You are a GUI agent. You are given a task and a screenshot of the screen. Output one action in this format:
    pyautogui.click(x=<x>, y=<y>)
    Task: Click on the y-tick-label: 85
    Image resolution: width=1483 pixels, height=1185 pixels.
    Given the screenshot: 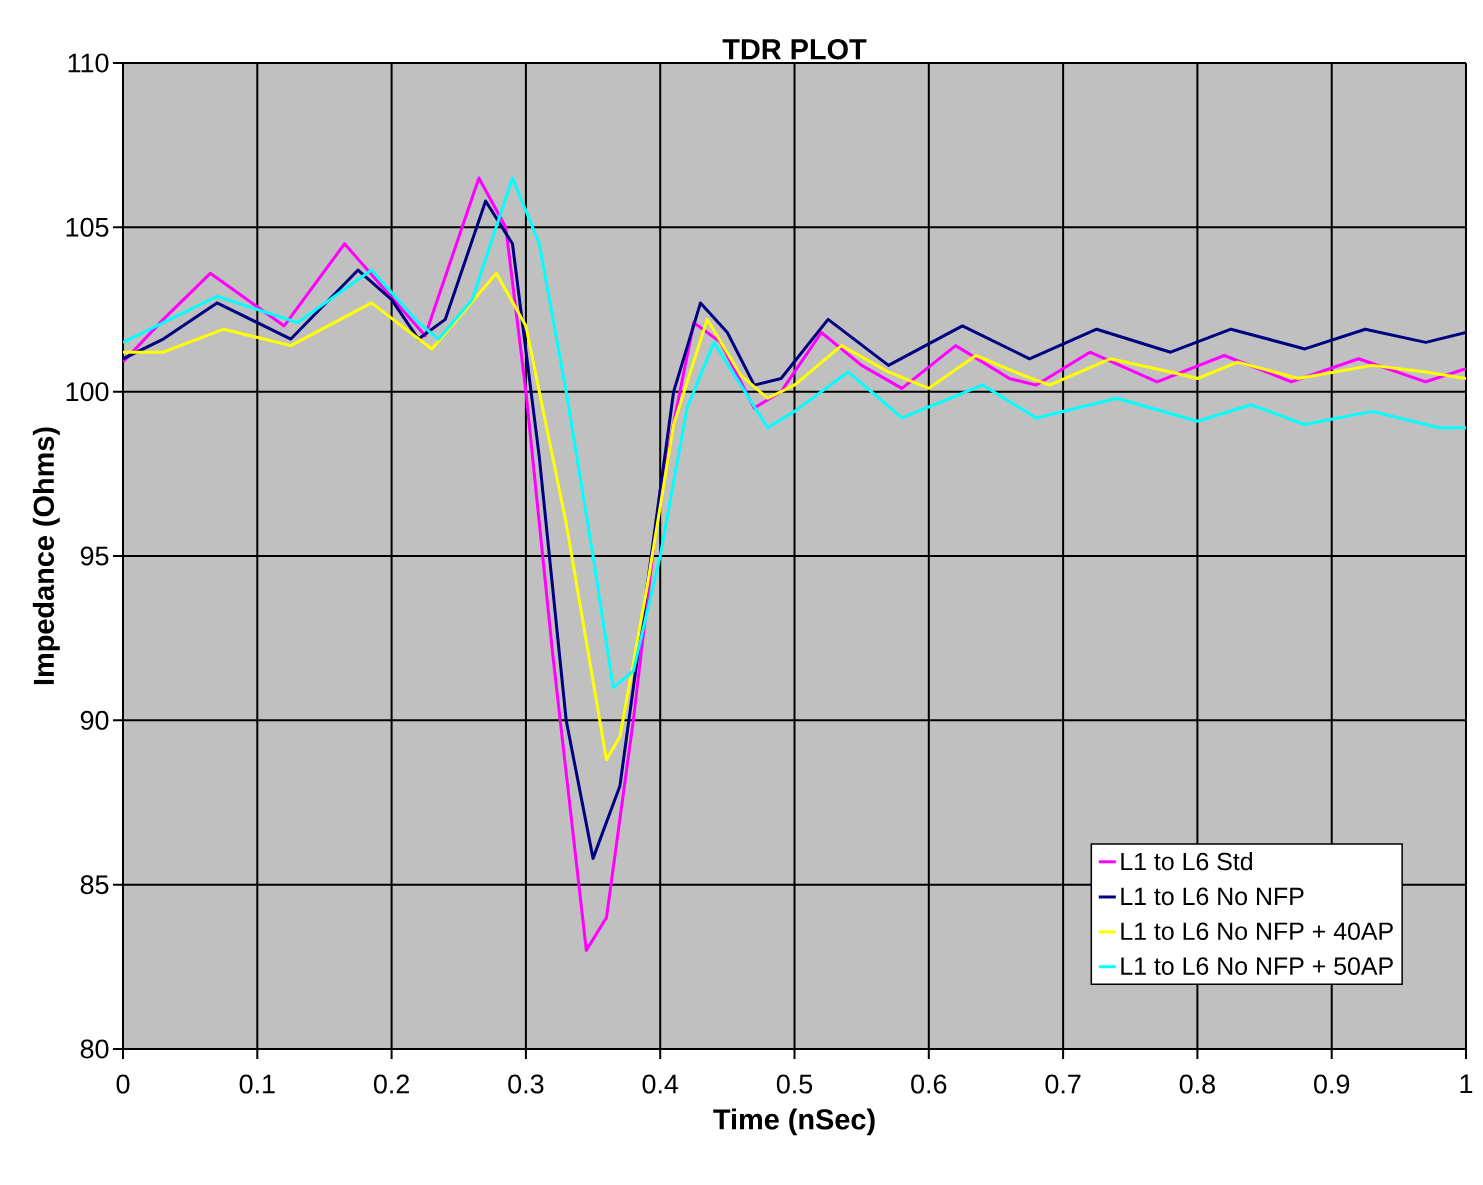 What is the action you would take?
    pyautogui.click(x=94, y=885)
    